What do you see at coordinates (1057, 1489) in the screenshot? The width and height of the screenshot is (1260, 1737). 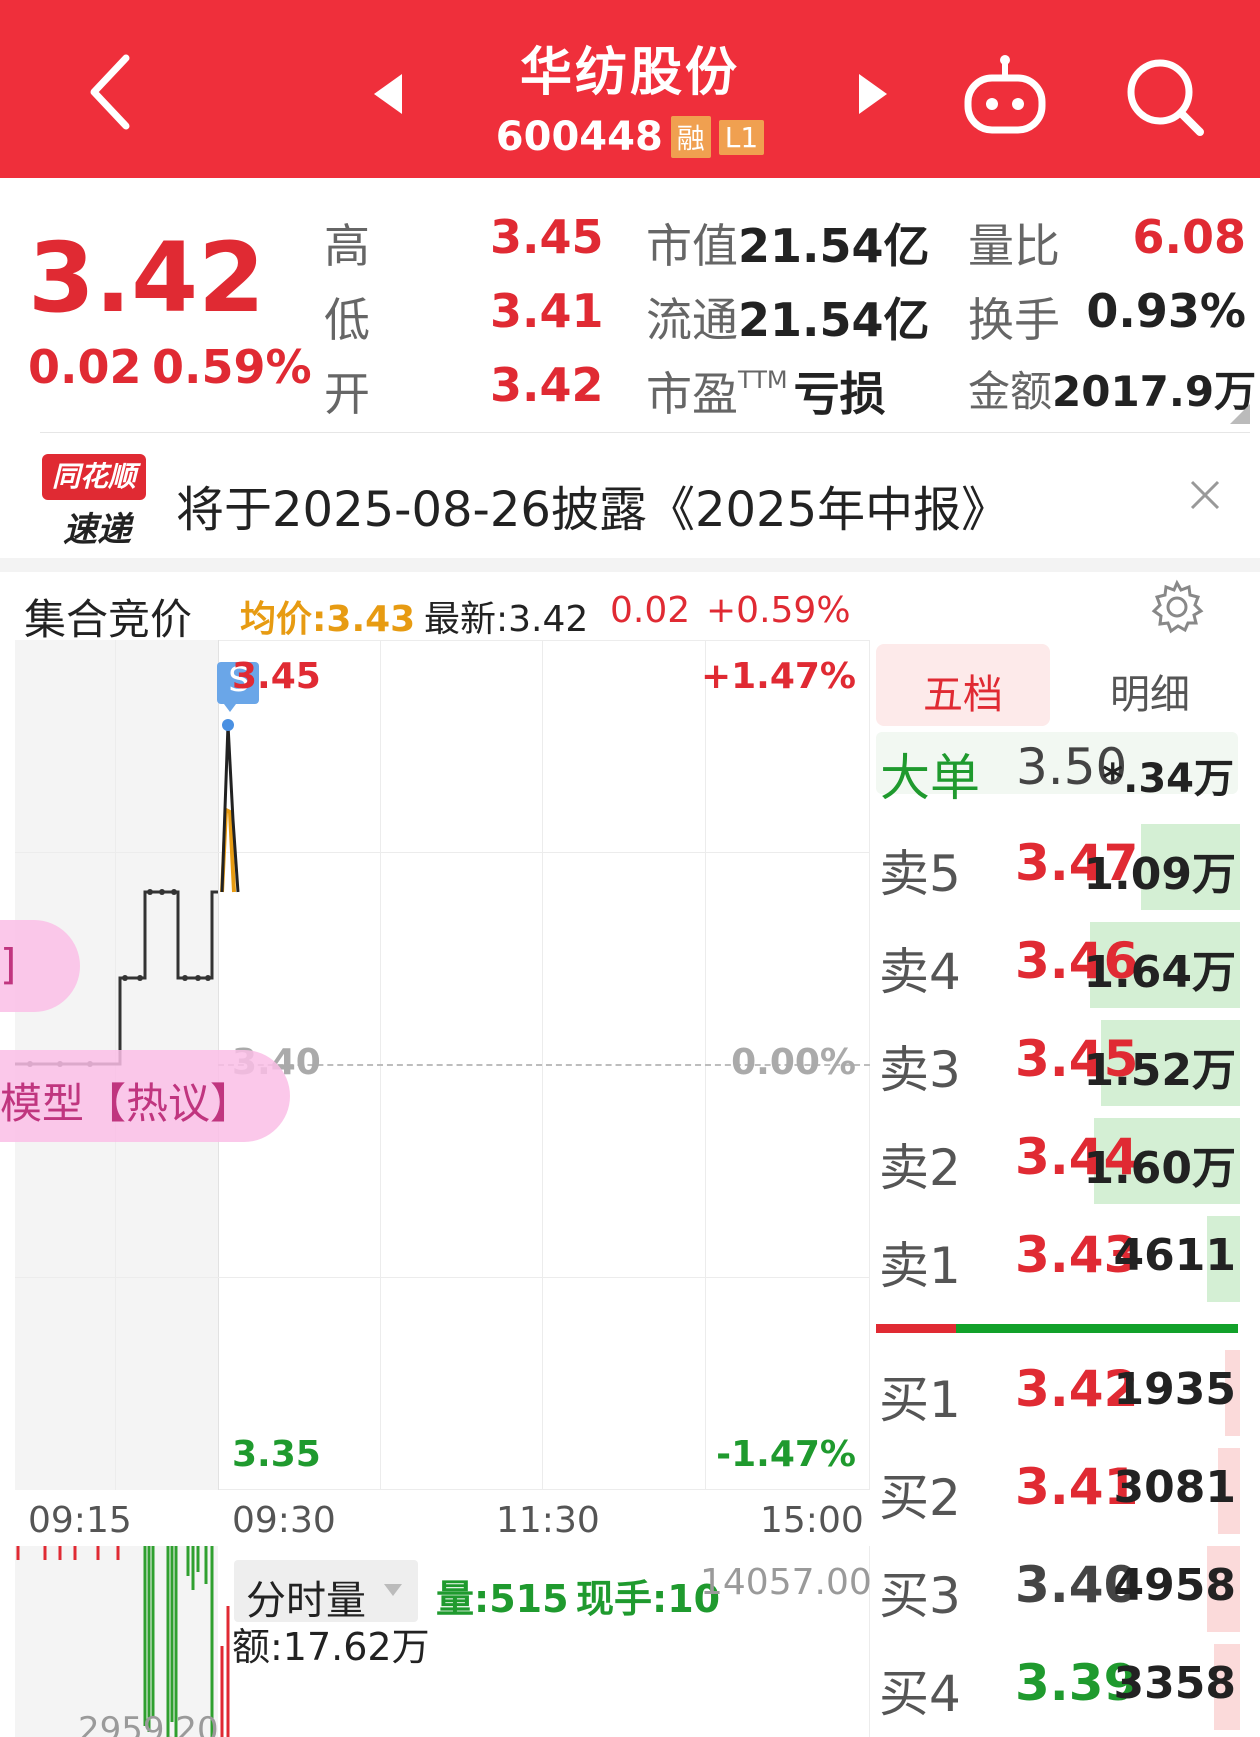 I see `bid-row: 买2 3.41 3081` at bounding box center [1057, 1489].